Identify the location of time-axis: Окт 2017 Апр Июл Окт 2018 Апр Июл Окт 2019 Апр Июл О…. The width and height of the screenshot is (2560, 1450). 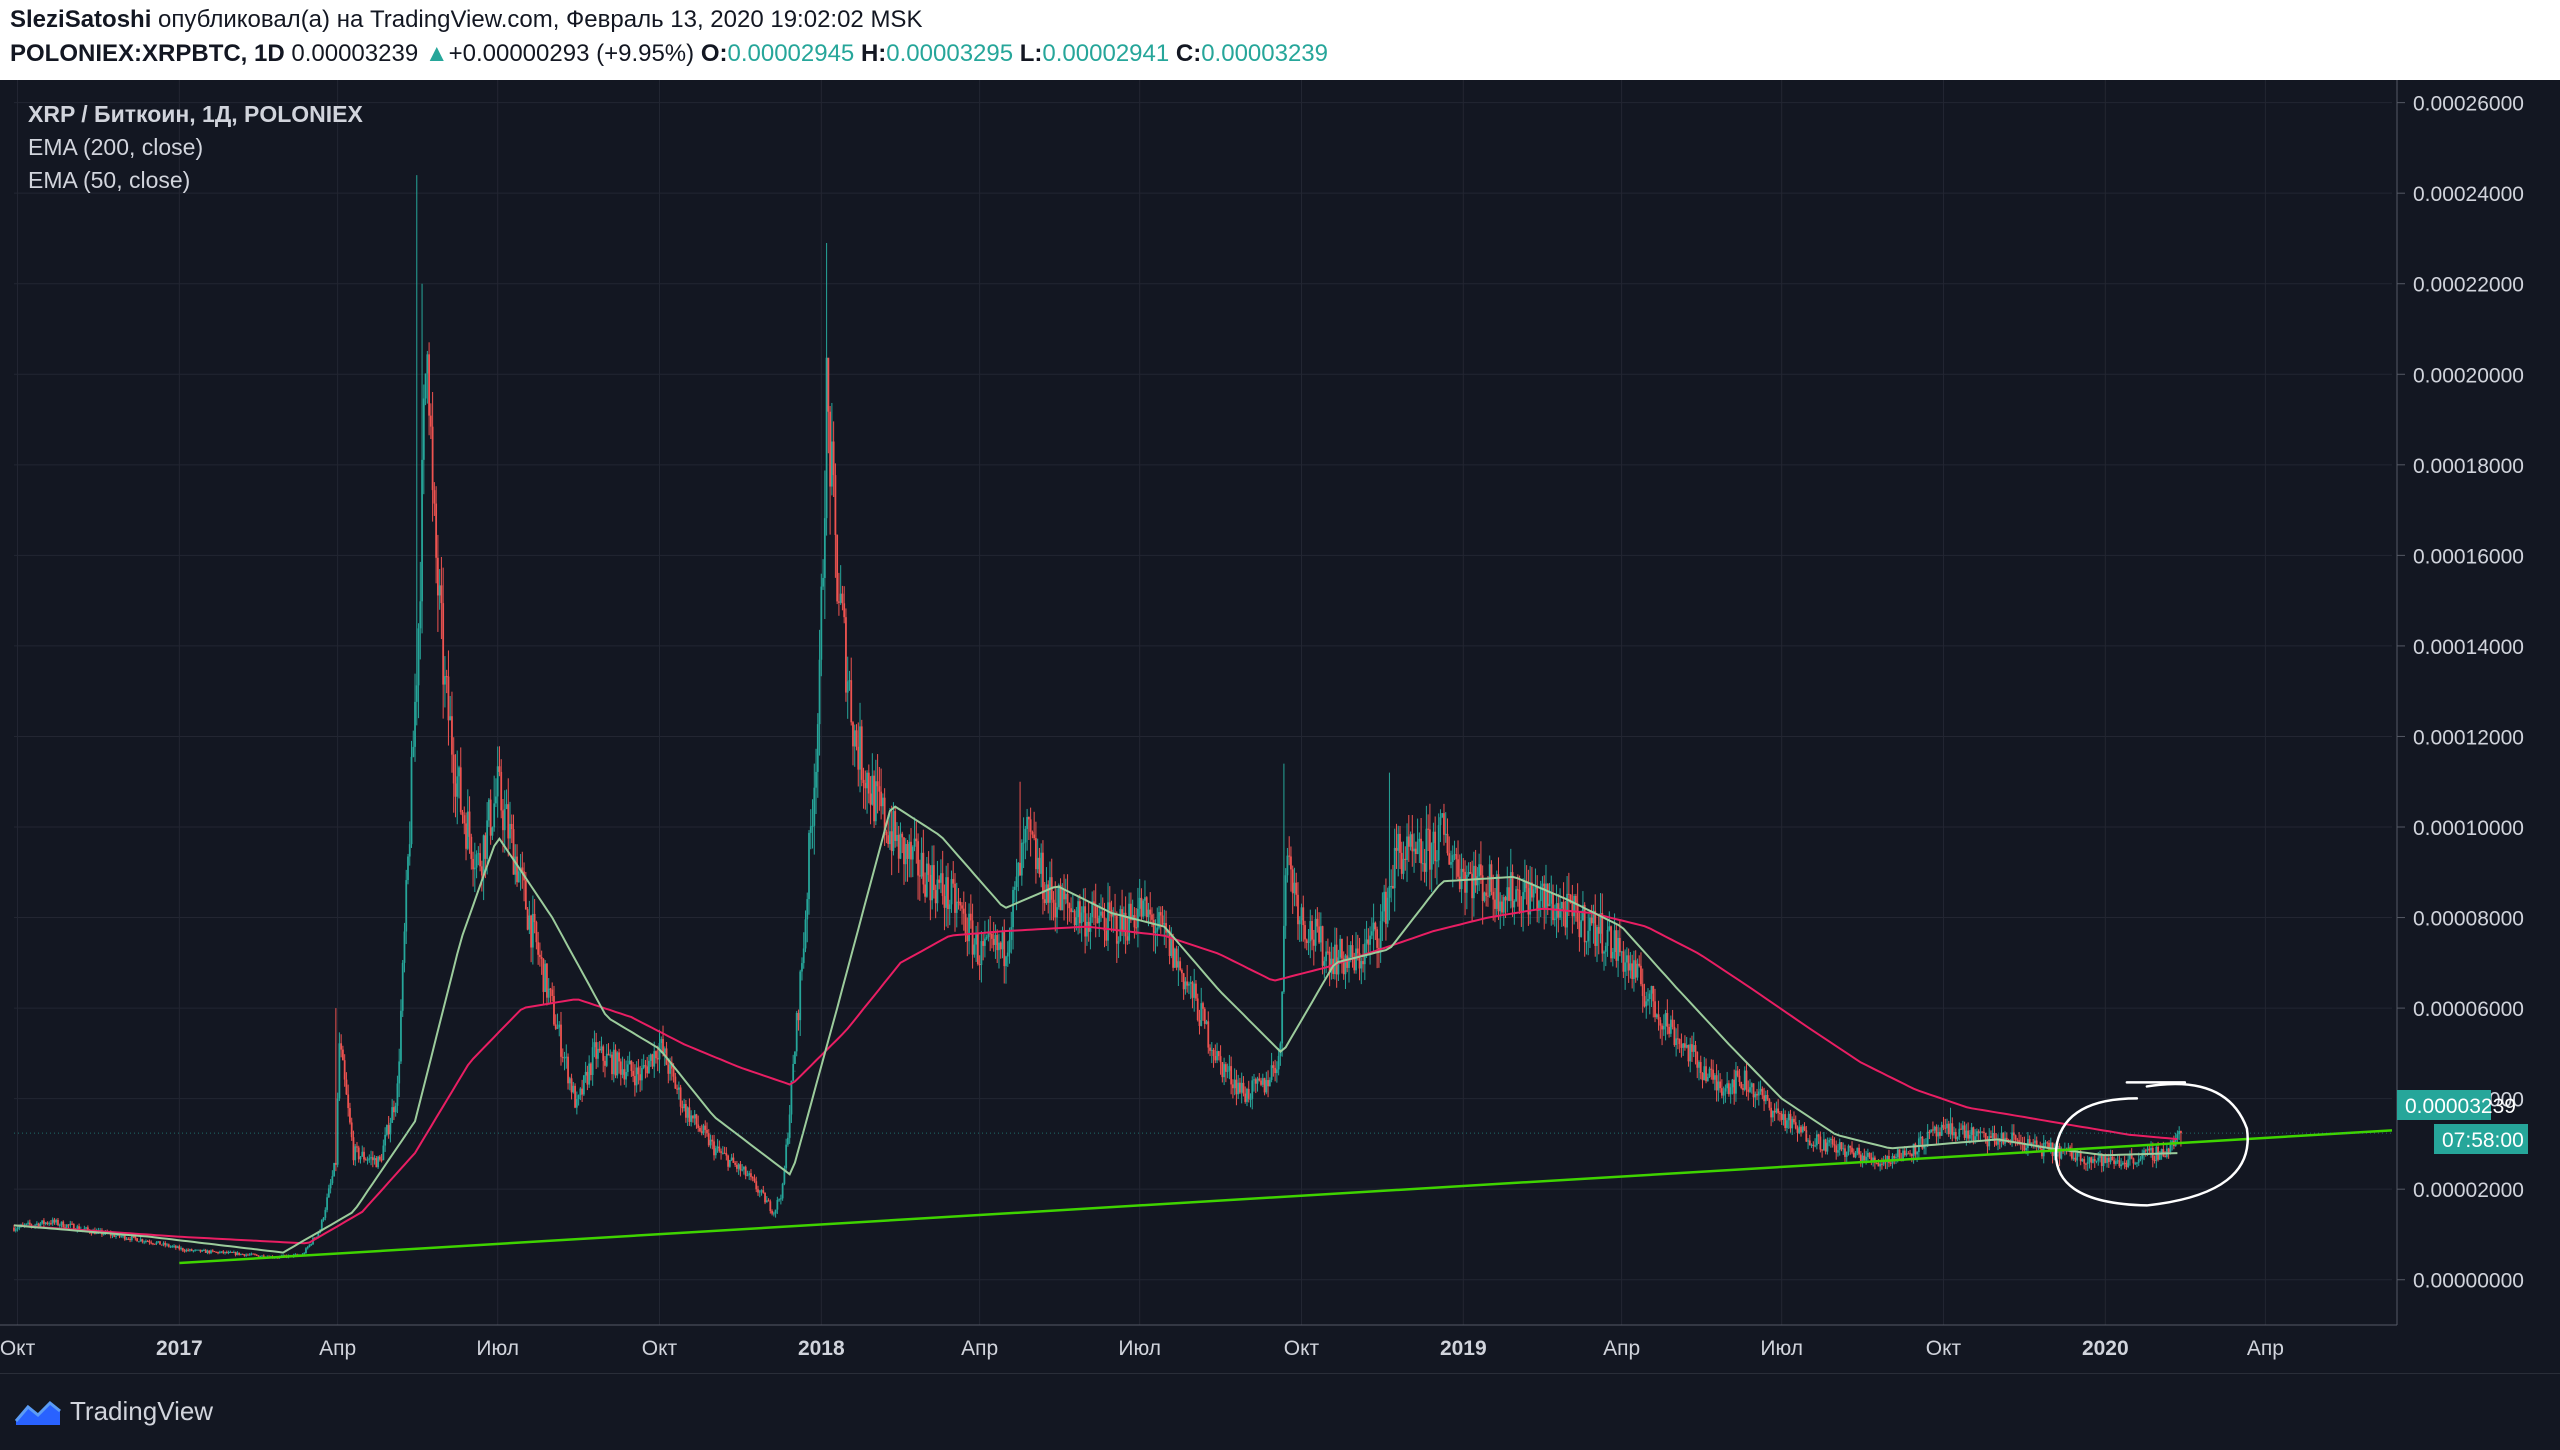
(1198, 1342).